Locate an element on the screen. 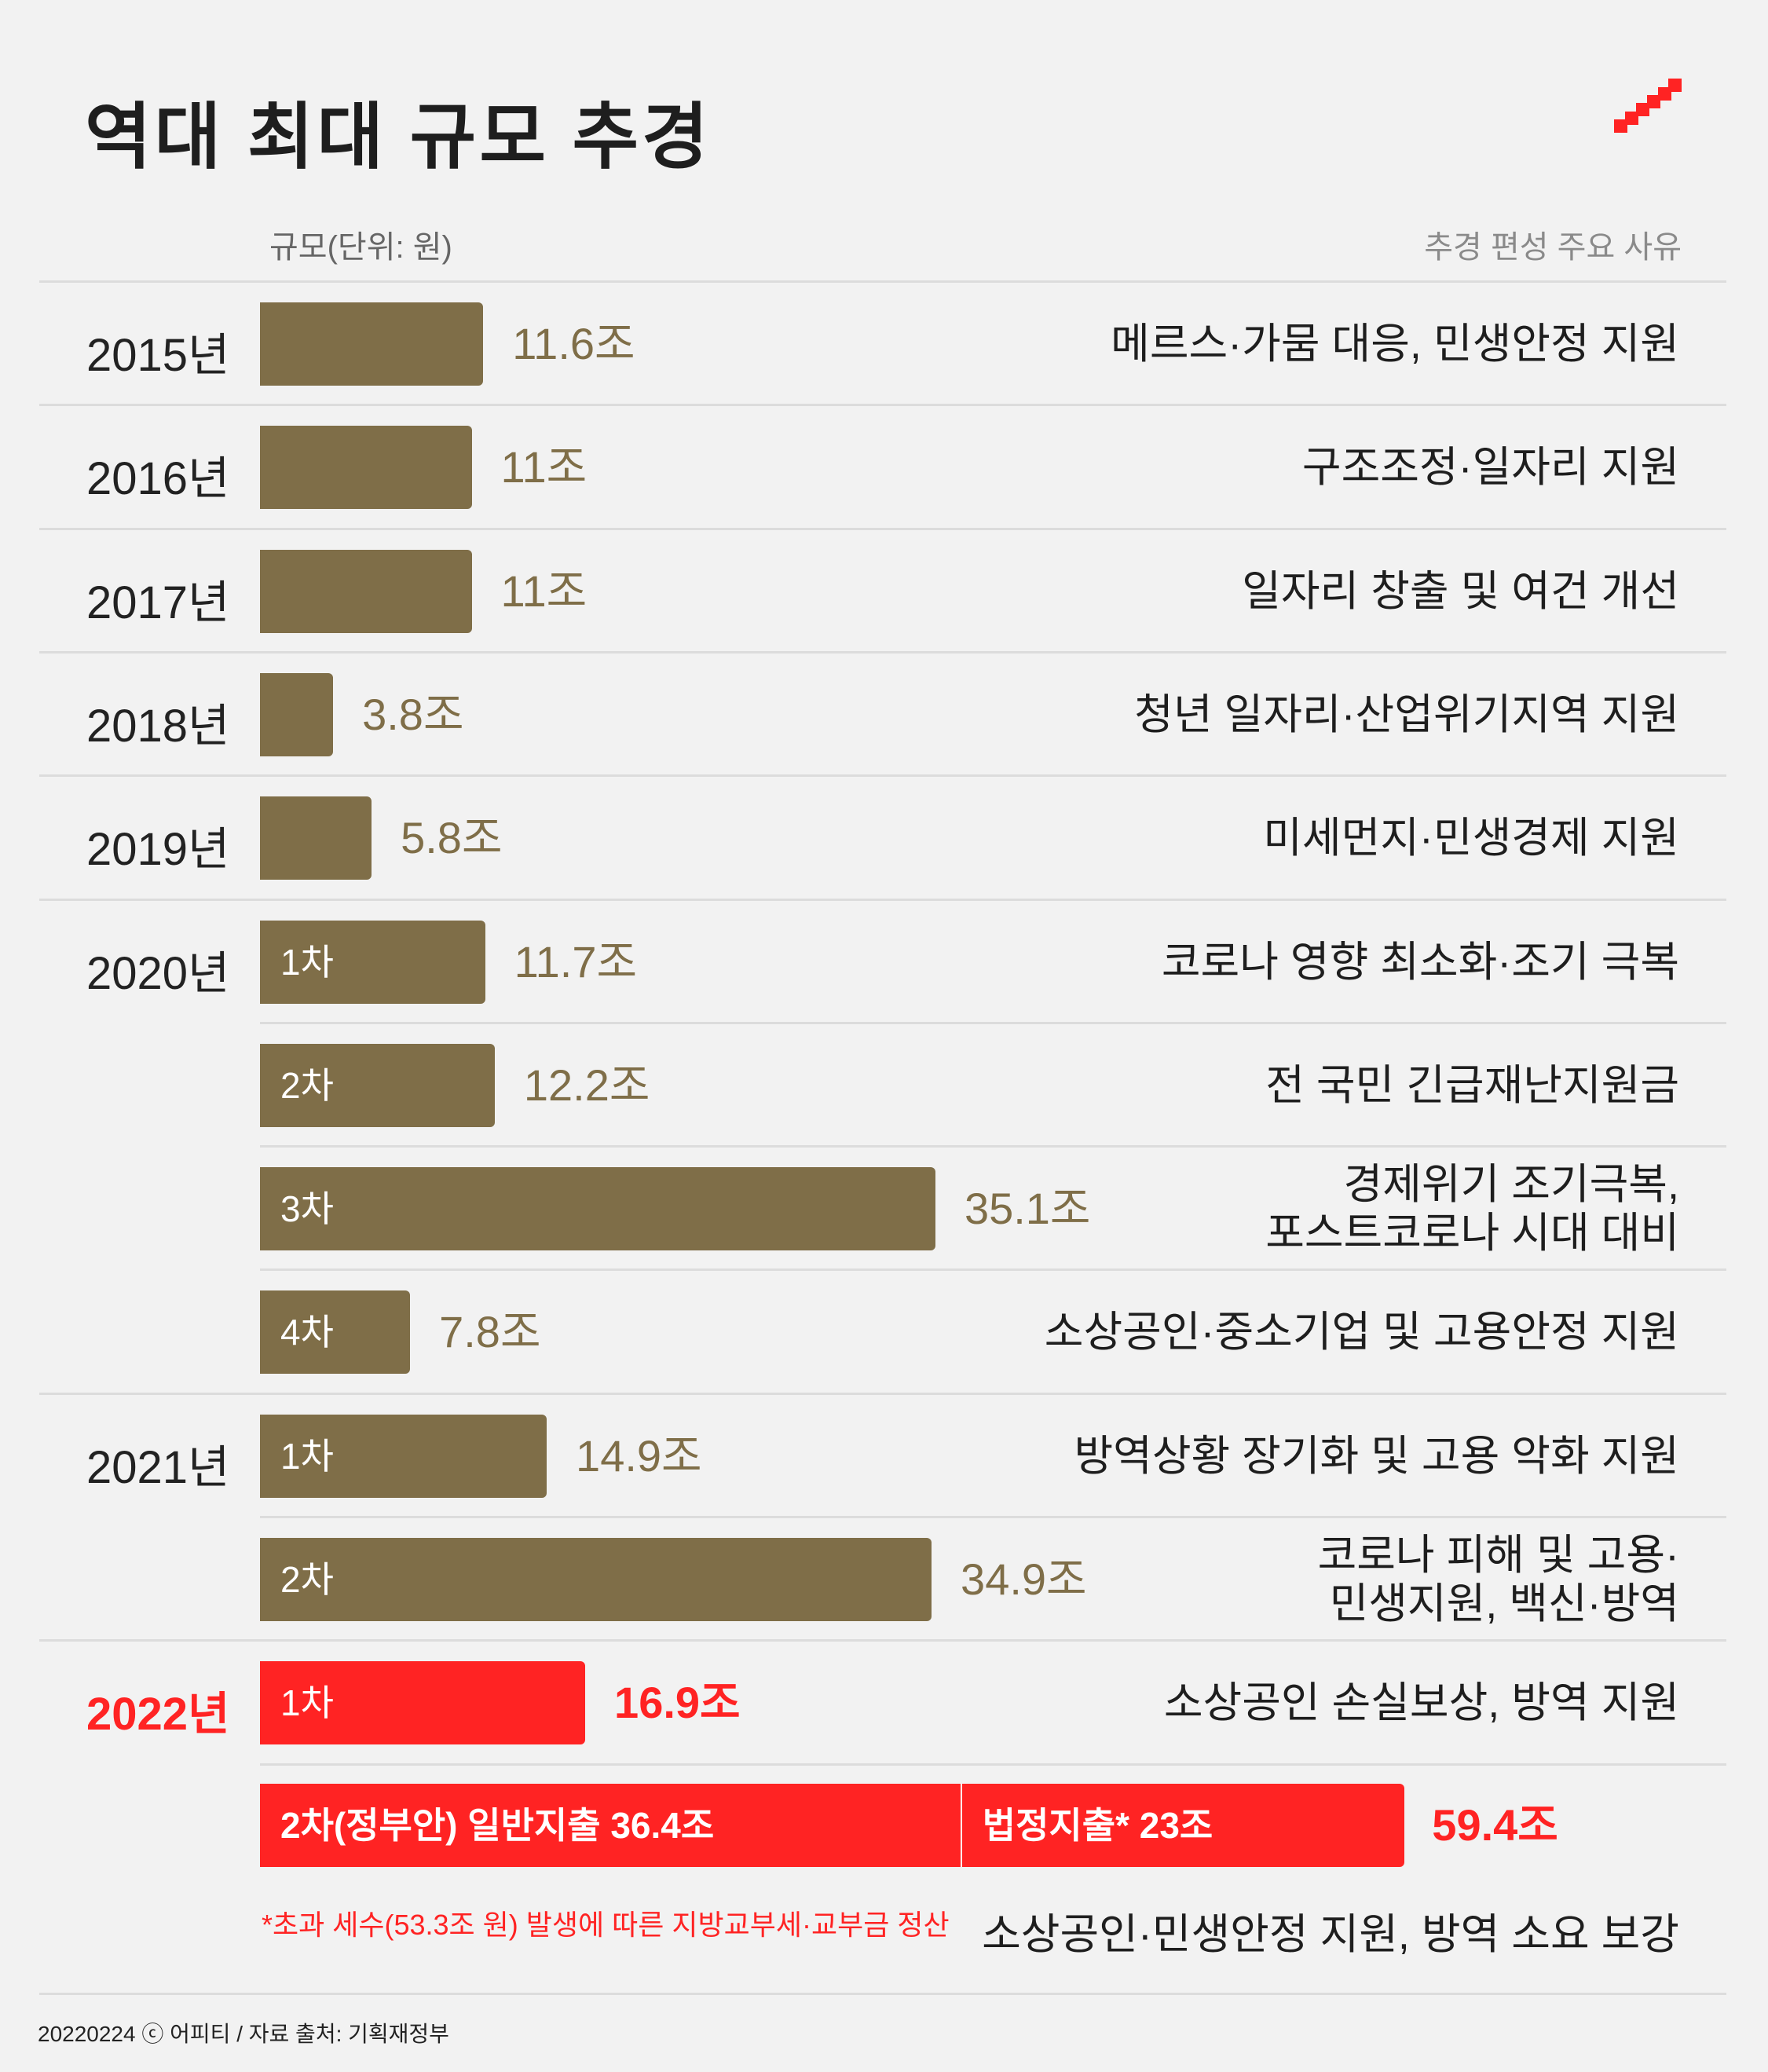 Image resolution: width=1768 pixels, height=2072 pixels. value-label: 3.8조 is located at coordinates (413, 714).